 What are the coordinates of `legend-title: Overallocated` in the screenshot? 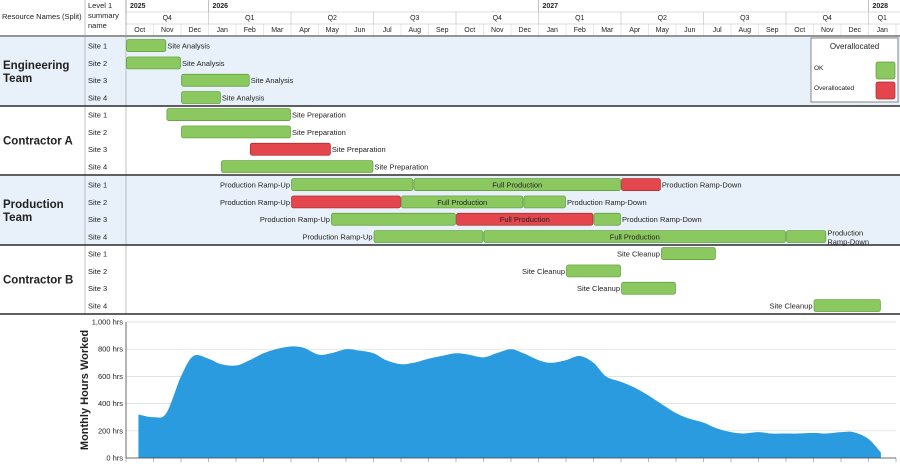 It's located at (854, 46).